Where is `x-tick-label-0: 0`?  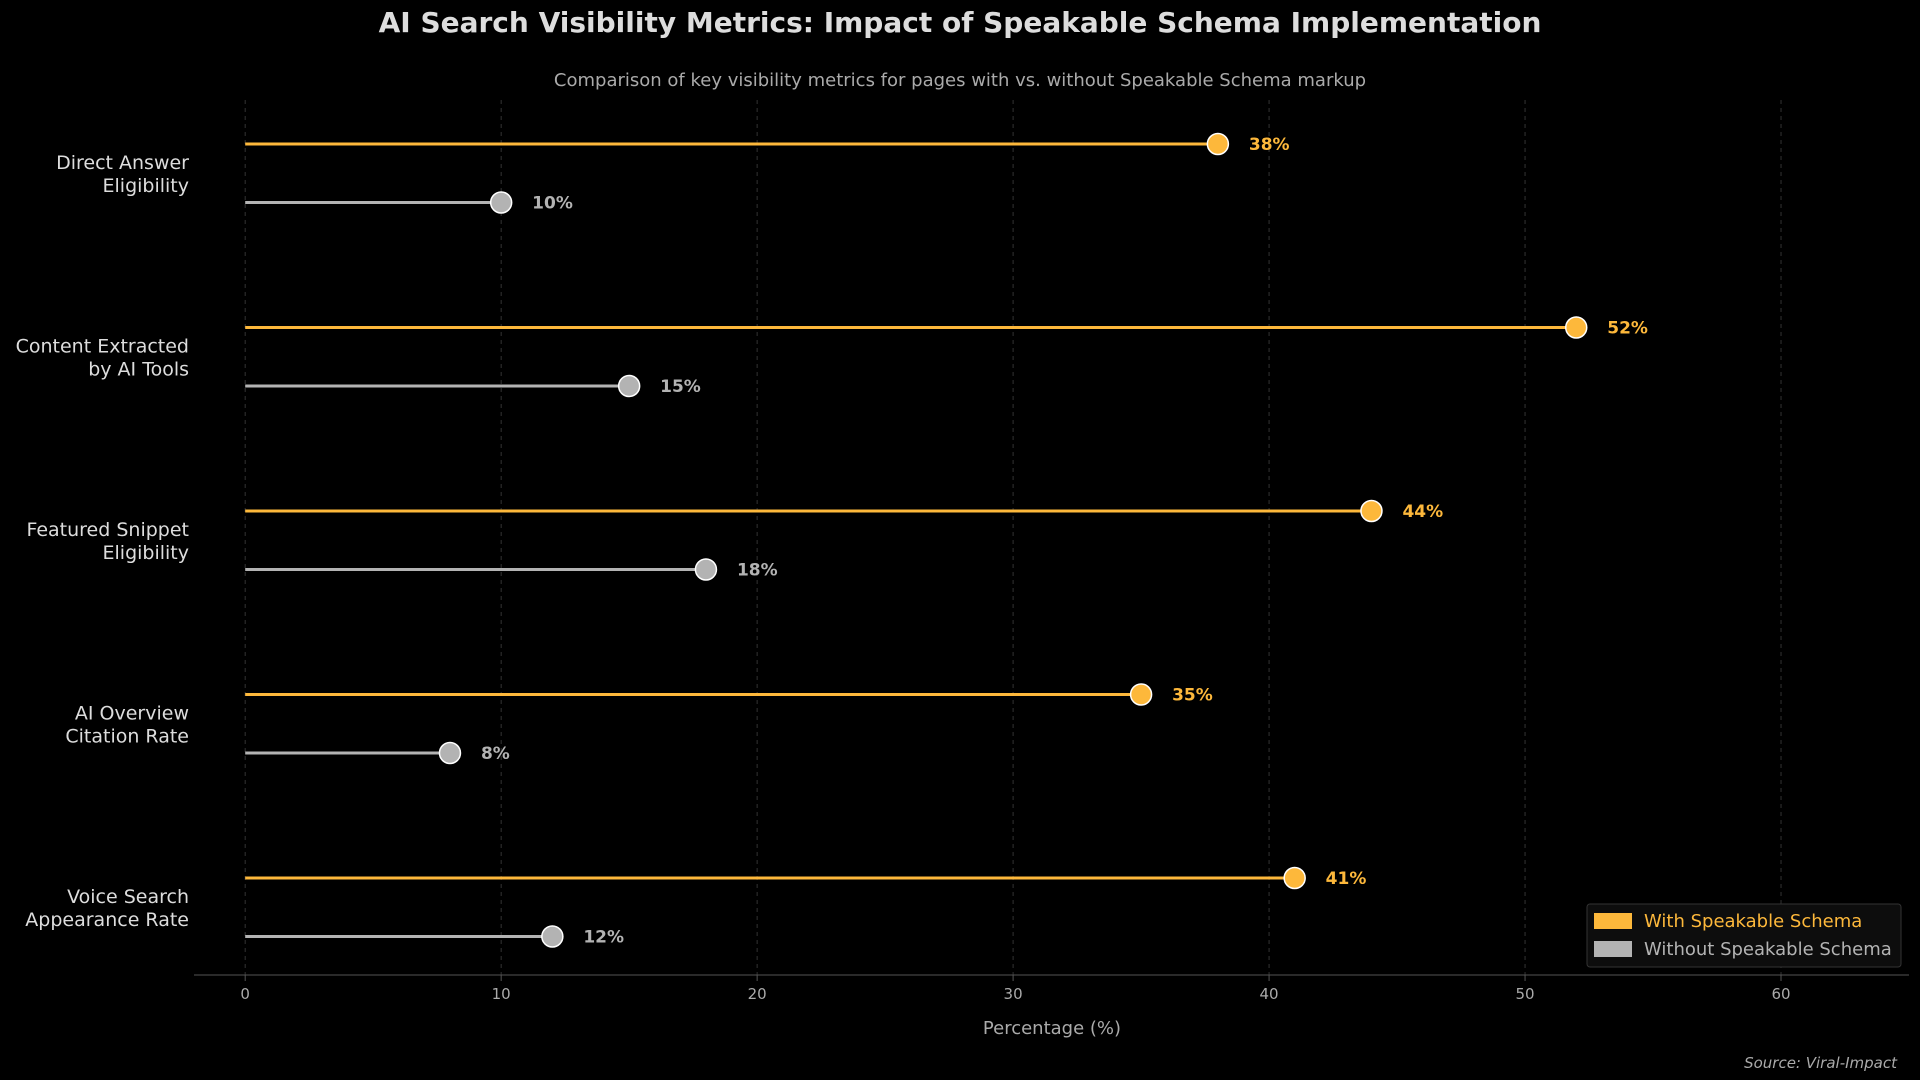
x-tick-label-0: 0 is located at coordinates (245, 994).